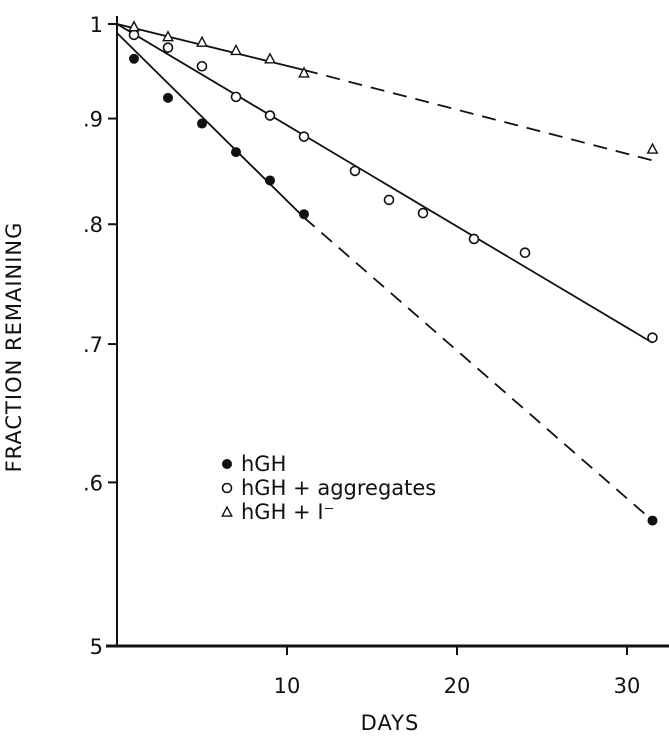  Describe the element at coordinates (93, 345) in the screenshot. I see `y-tick-label: .7` at that location.